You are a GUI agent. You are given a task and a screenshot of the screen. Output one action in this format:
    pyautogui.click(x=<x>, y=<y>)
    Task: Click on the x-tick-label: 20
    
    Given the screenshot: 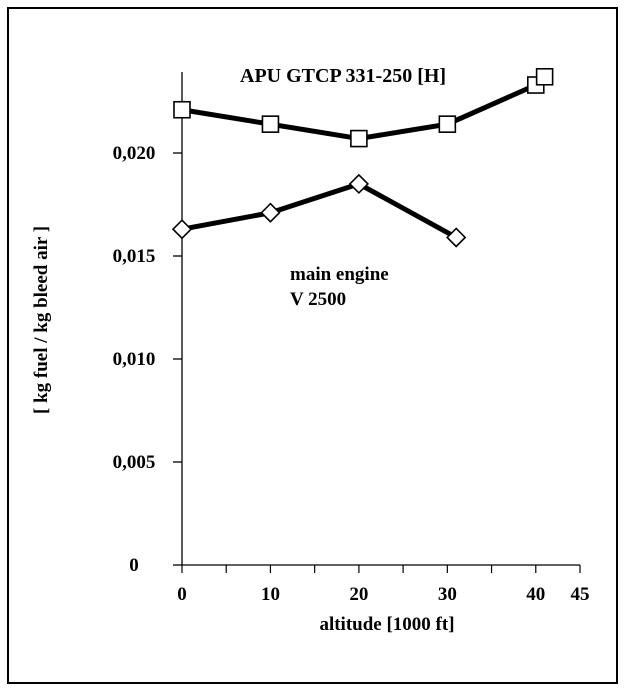 What is the action you would take?
    pyautogui.click(x=358, y=594)
    